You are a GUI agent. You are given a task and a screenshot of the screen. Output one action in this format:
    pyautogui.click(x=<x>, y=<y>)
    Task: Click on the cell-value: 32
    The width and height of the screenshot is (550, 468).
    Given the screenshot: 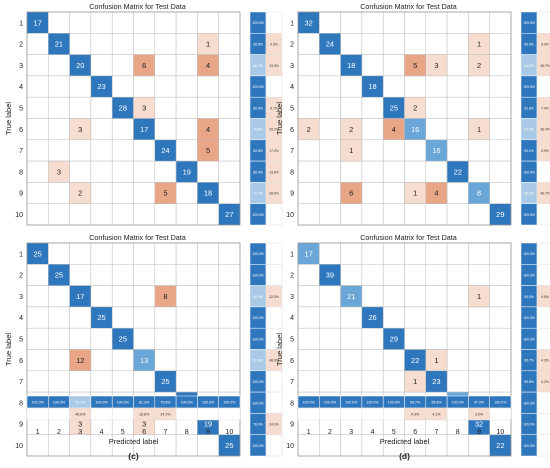 What is the action you would take?
    pyautogui.click(x=308, y=22)
    